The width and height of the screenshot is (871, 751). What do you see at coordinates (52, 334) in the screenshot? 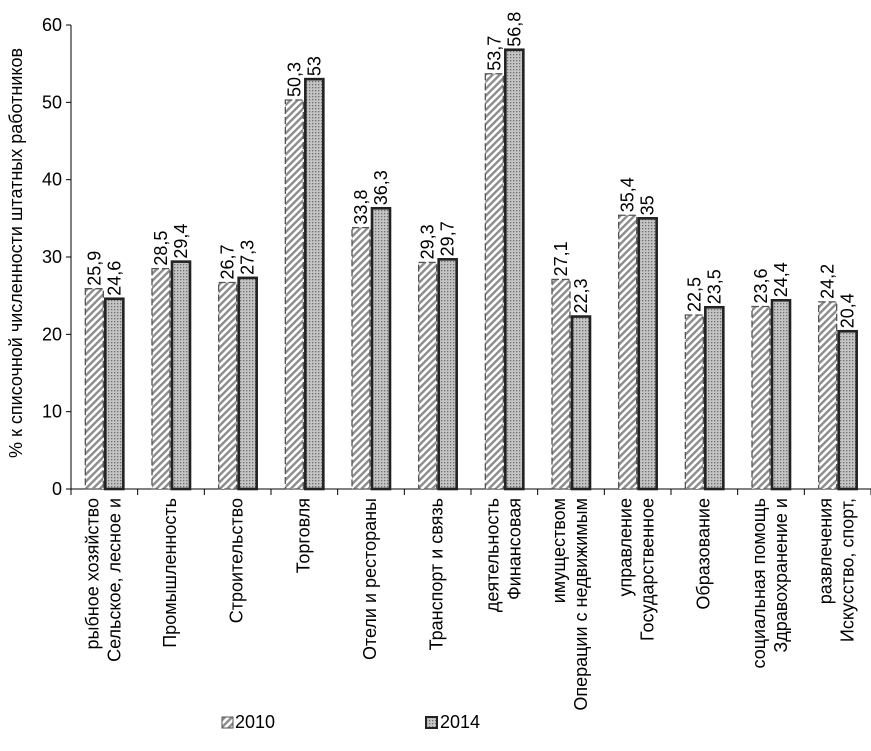
I see `y-tick-label: 20` at bounding box center [52, 334].